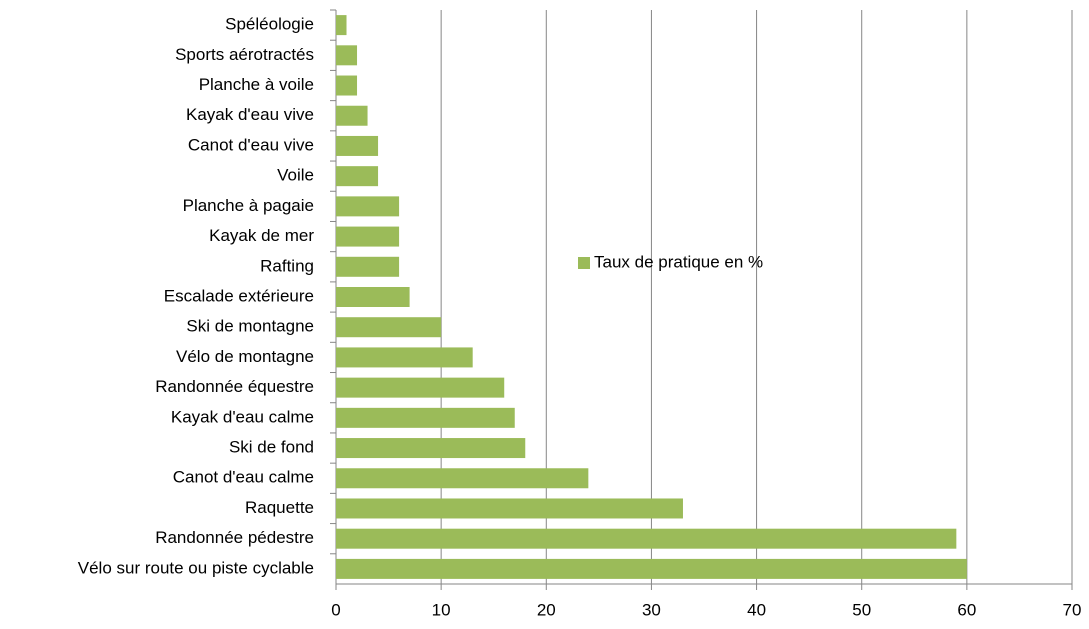 This screenshot has height=629, width=1089. Describe the element at coordinates (196, 567) in the screenshot. I see `y-tick-label: Vélo sur route ou piste cyclable` at that location.